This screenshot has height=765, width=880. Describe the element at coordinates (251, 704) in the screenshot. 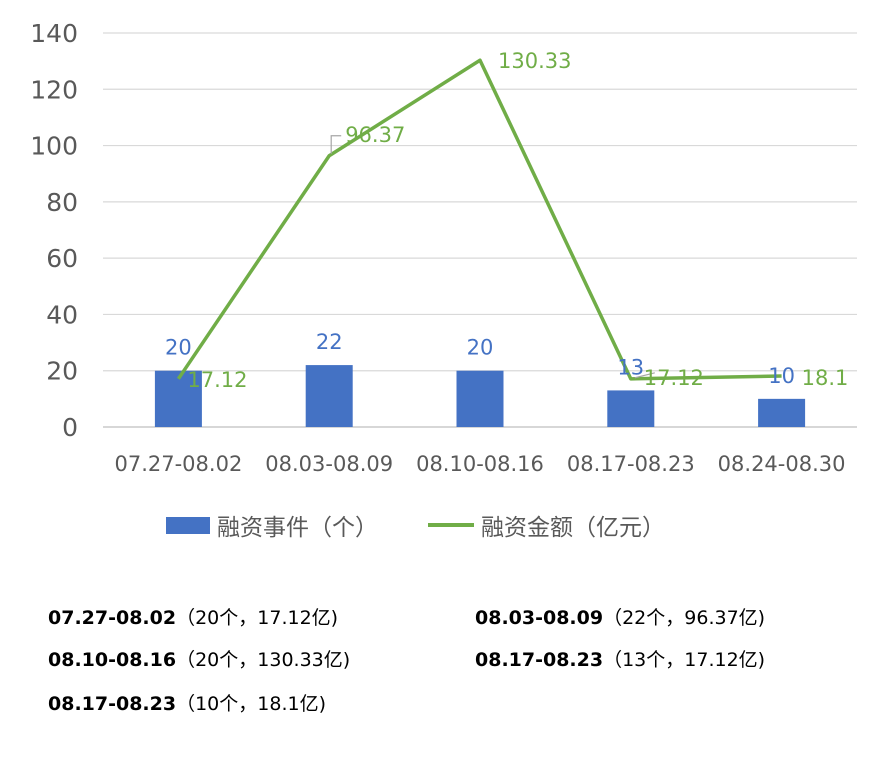

I see `summary-detail: （10个，18.1亿)` at that location.